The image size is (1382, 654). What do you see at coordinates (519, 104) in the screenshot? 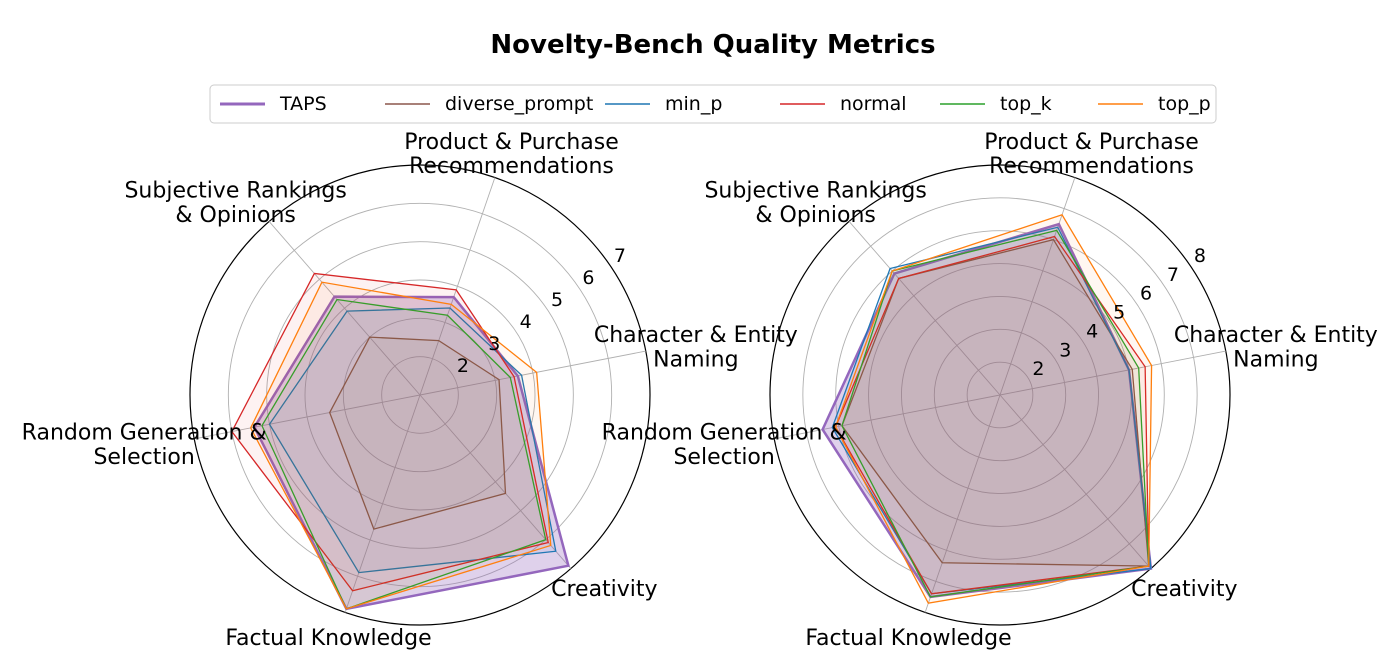
I see `legend-label: diverse_prompt` at bounding box center [519, 104].